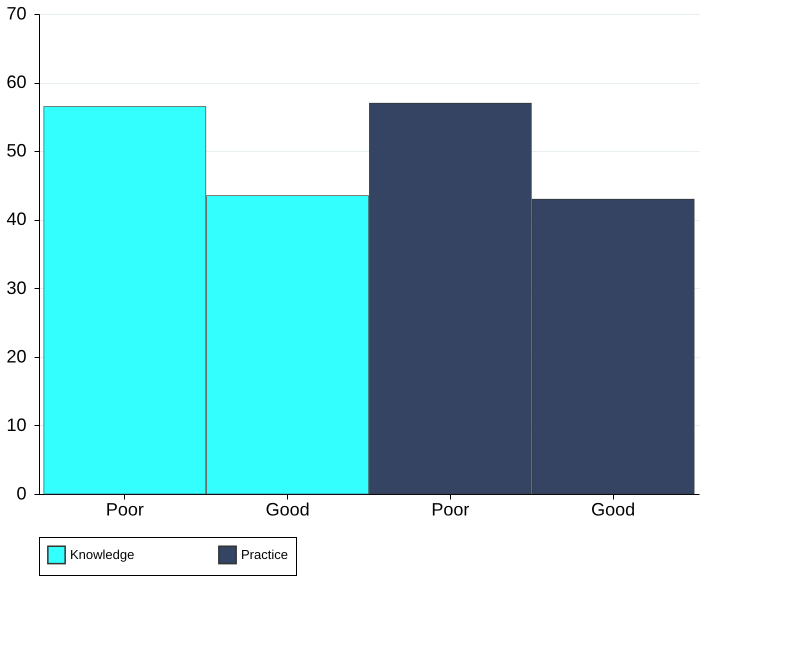 The height and width of the screenshot is (666, 790). What do you see at coordinates (16, 14) in the screenshot?
I see `y-tick-label: 70` at bounding box center [16, 14].